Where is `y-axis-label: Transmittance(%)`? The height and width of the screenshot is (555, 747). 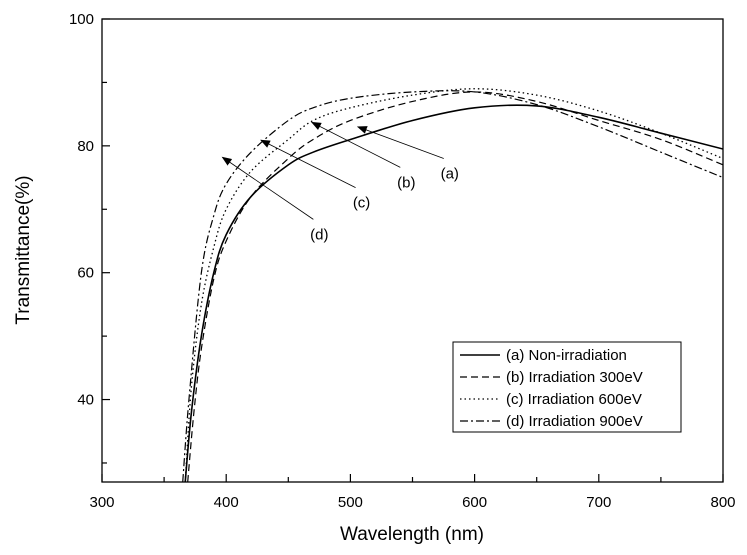 y-axis-label: Transmittance(%) is located at coordinates (23, 249).